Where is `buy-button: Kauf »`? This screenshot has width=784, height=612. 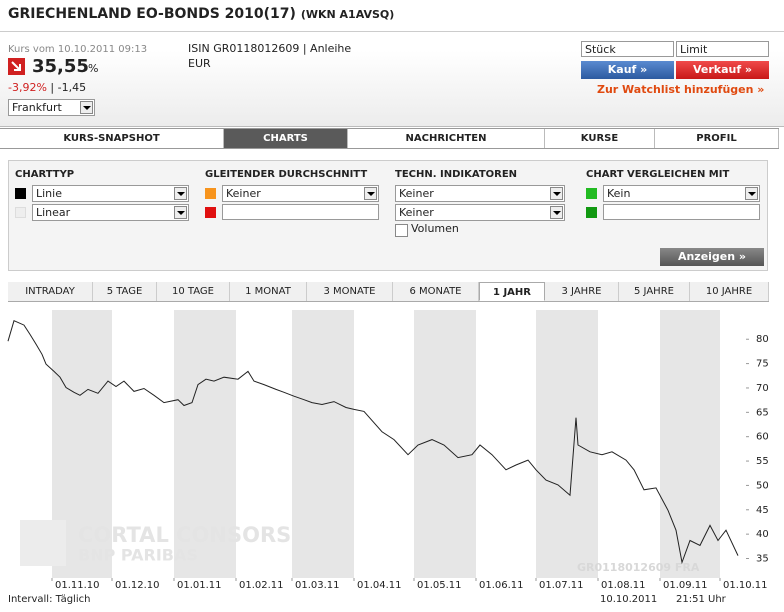 buy-button: Kauf » is located at coordinates (627, 70).